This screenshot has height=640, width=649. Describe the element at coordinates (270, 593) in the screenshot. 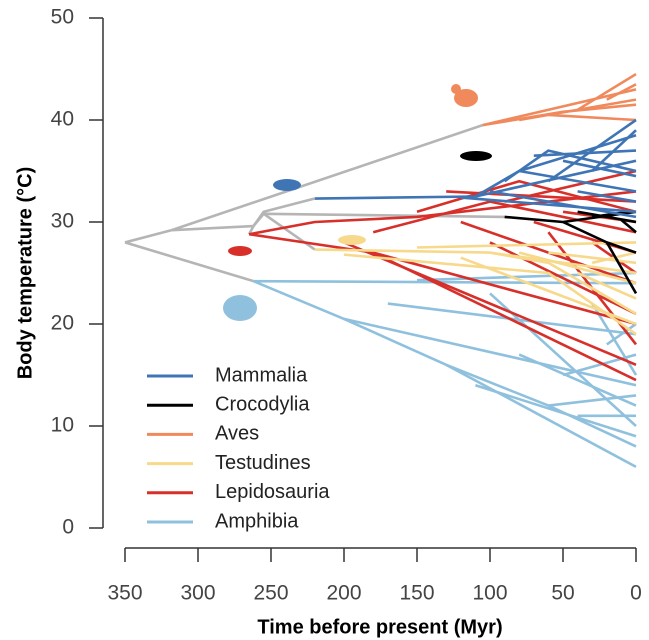

I see `x-tick-label: 250` at that location.